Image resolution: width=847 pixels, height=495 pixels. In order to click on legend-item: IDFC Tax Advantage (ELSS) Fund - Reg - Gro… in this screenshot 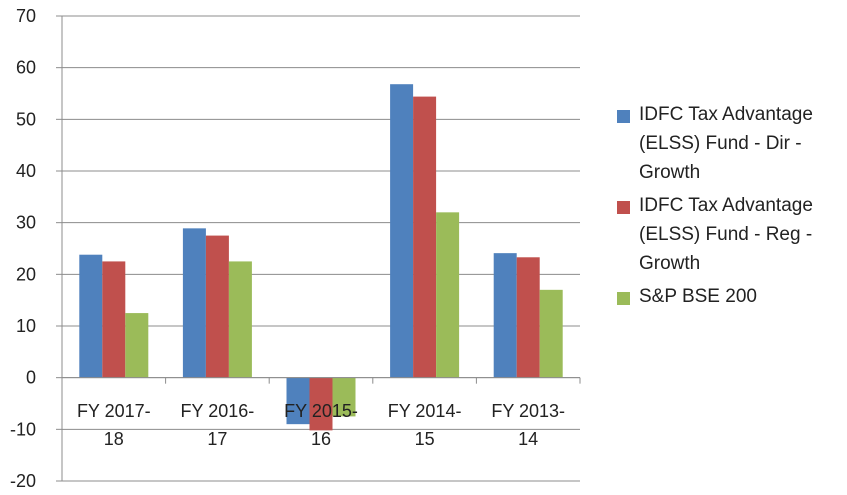, I will do `click(732, 234)`.